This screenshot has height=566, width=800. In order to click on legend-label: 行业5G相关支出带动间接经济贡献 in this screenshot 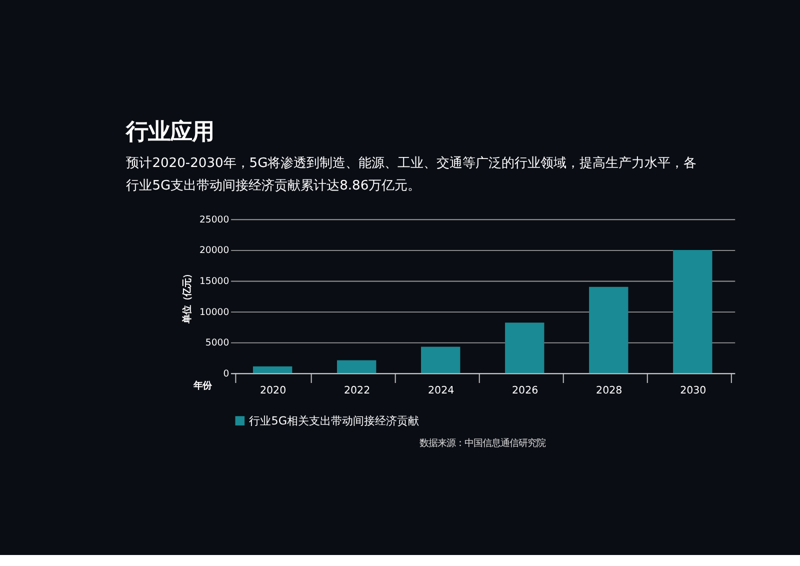, I will do `click(334, 421)`.